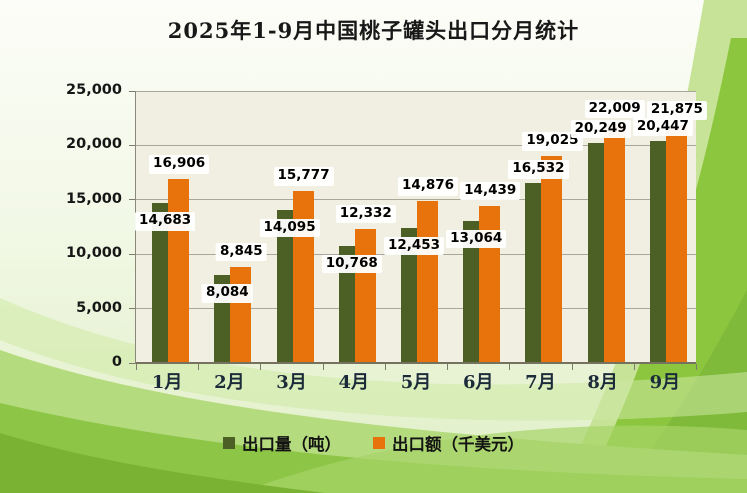 The width and height of the screenshot is (747, 493). Describe the element at coordinates (427, 282) in the screenshot. I see `bar-value-m5` at that location.